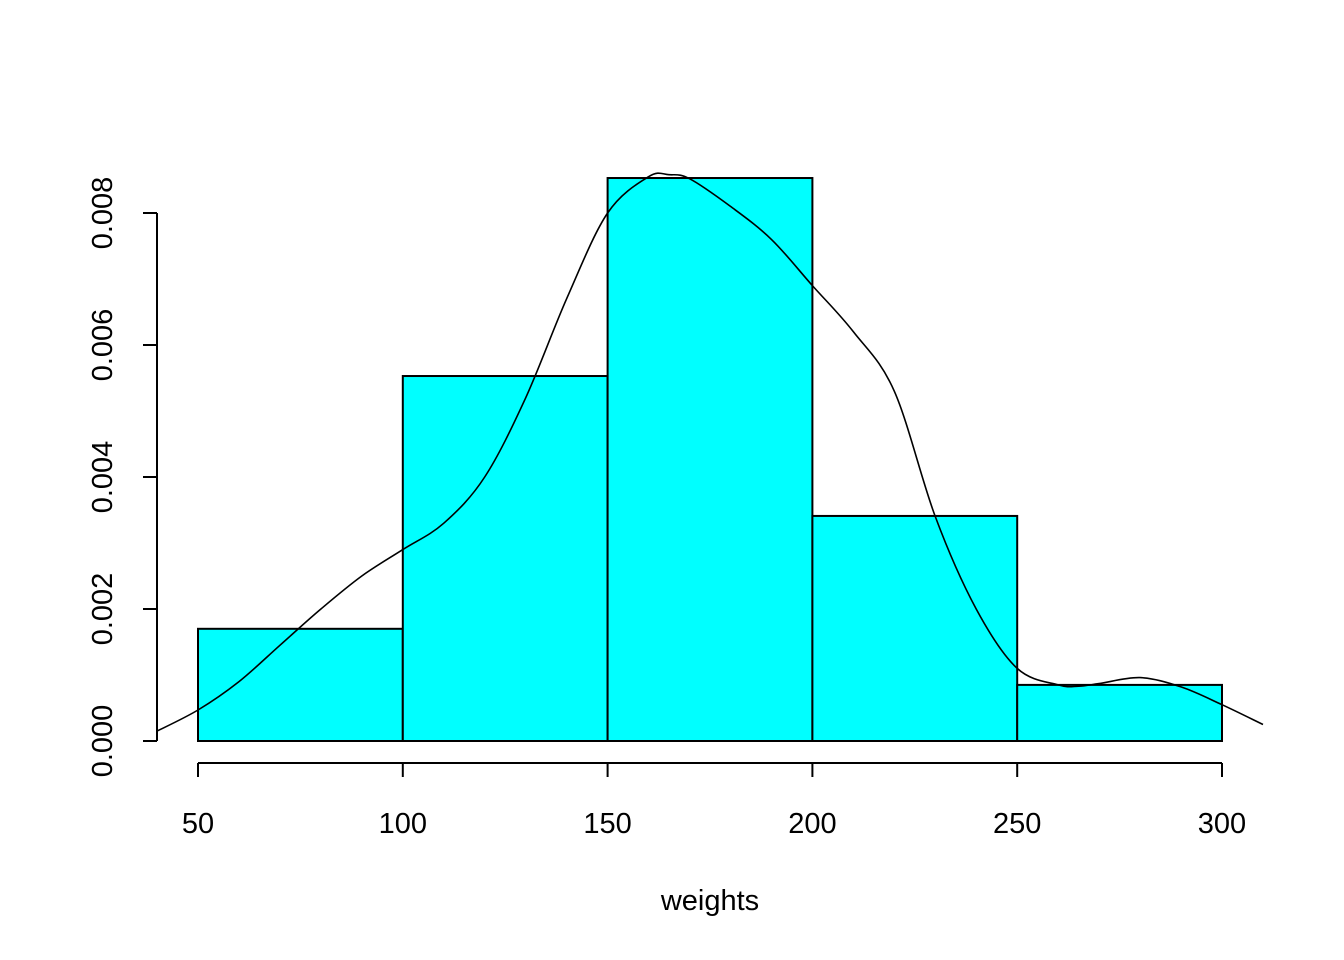 The width and height of the screenshot is (1344, 960). I want to click on y-tick-label: 0.000, so click(103, 741).